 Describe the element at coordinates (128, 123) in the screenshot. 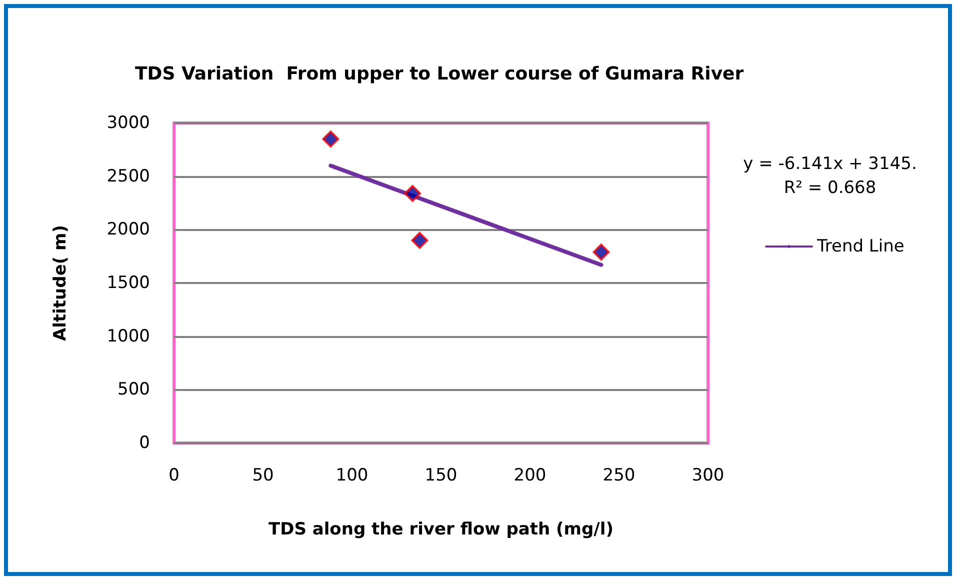

I see `y-tick-label: 3000` at that location.